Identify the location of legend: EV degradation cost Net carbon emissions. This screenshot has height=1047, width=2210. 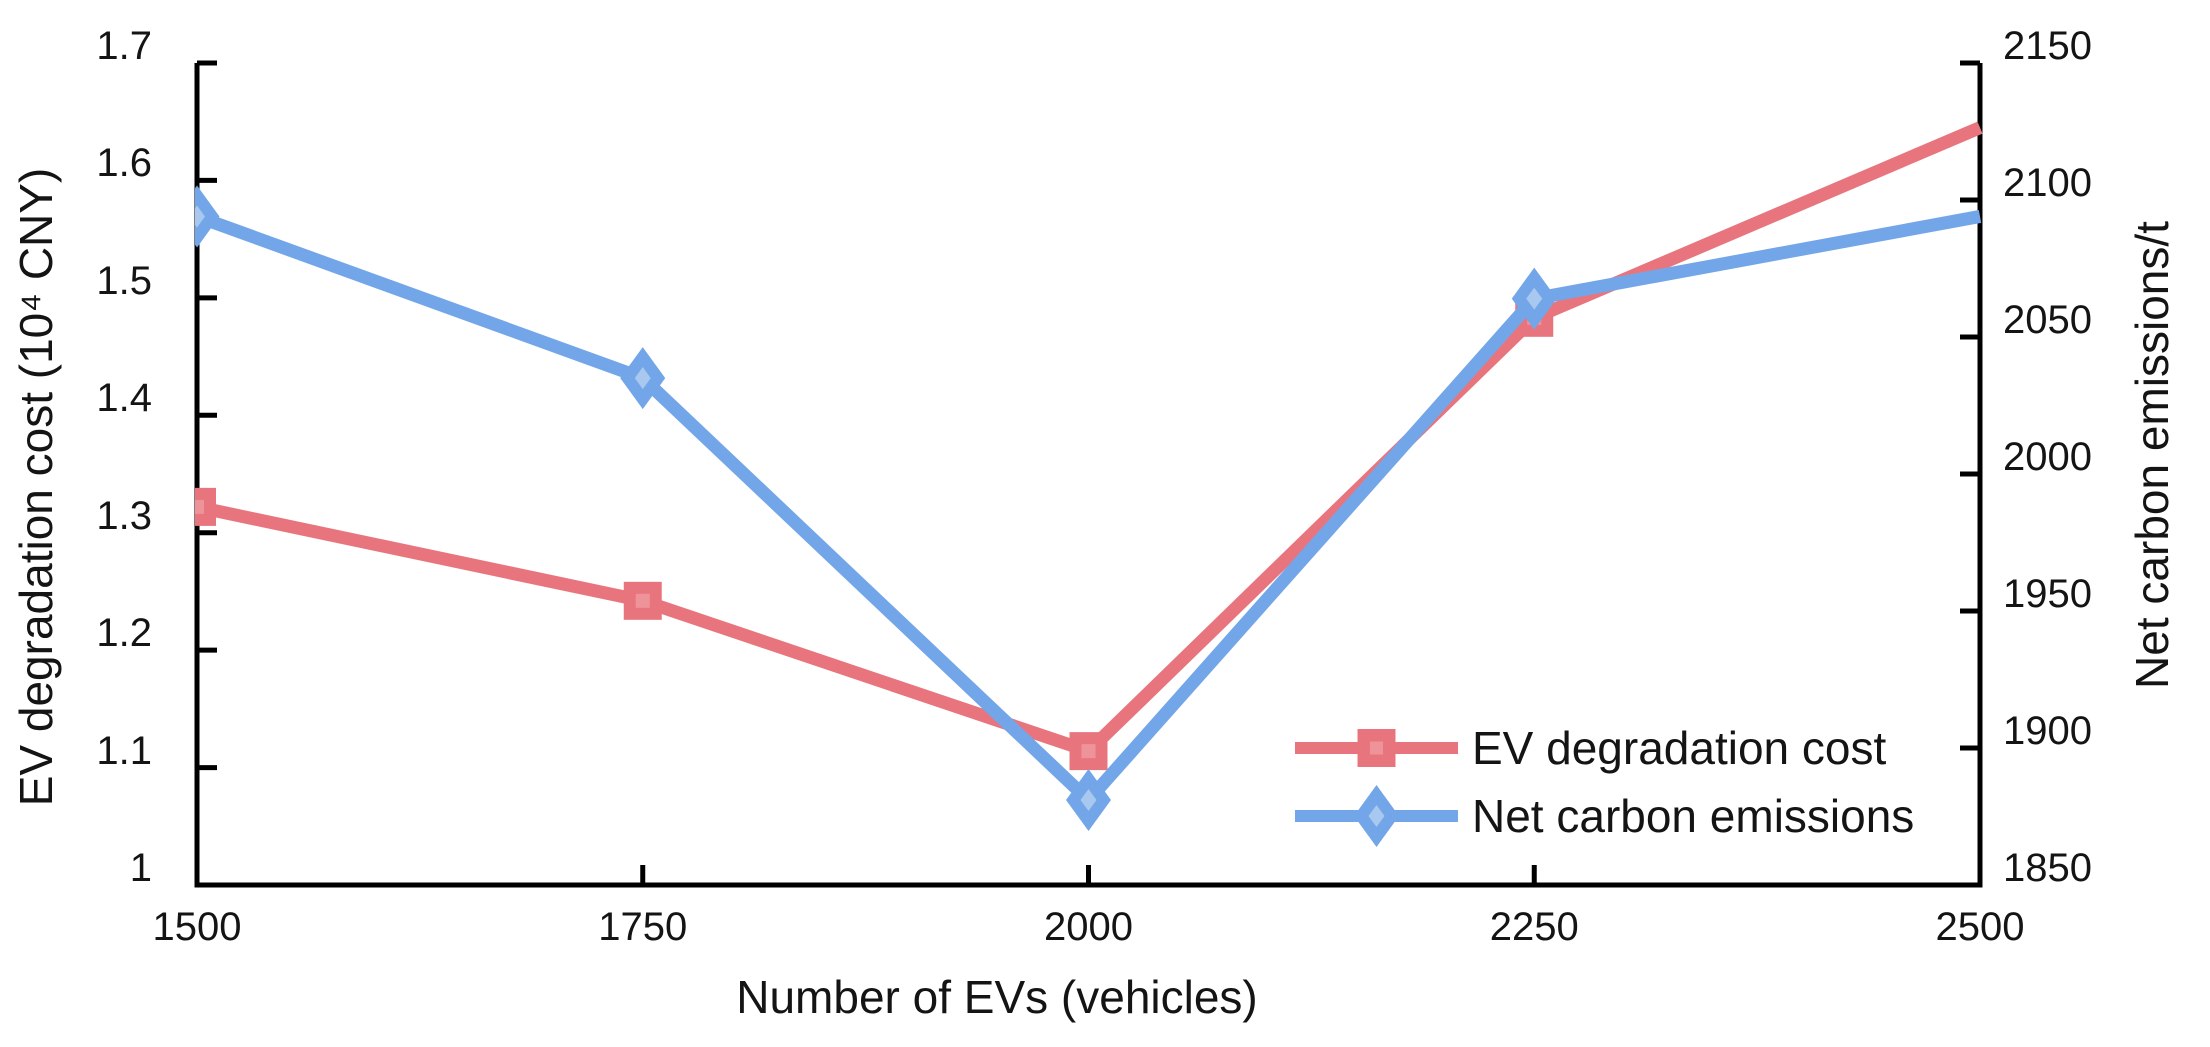
(1604, 782).